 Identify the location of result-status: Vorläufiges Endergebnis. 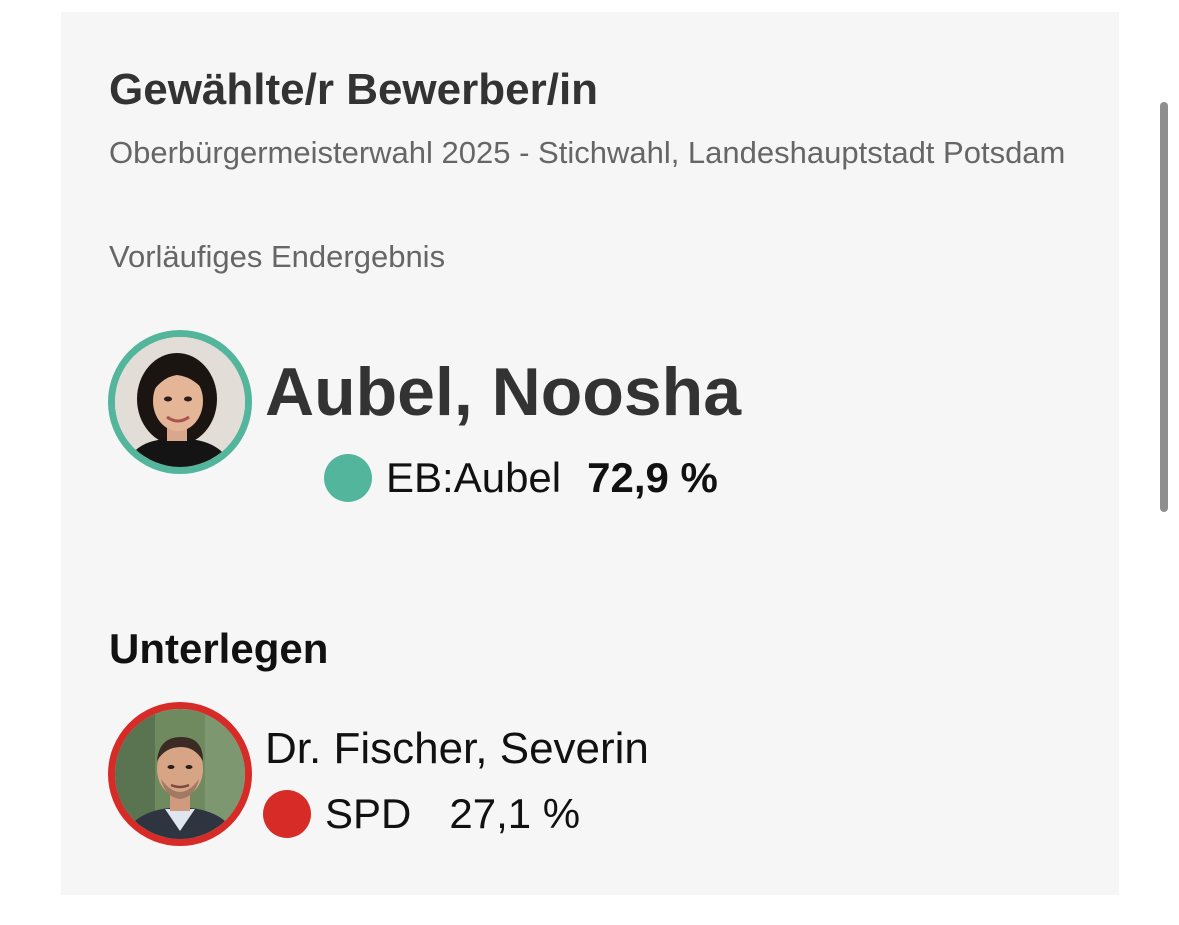
(277, 256).